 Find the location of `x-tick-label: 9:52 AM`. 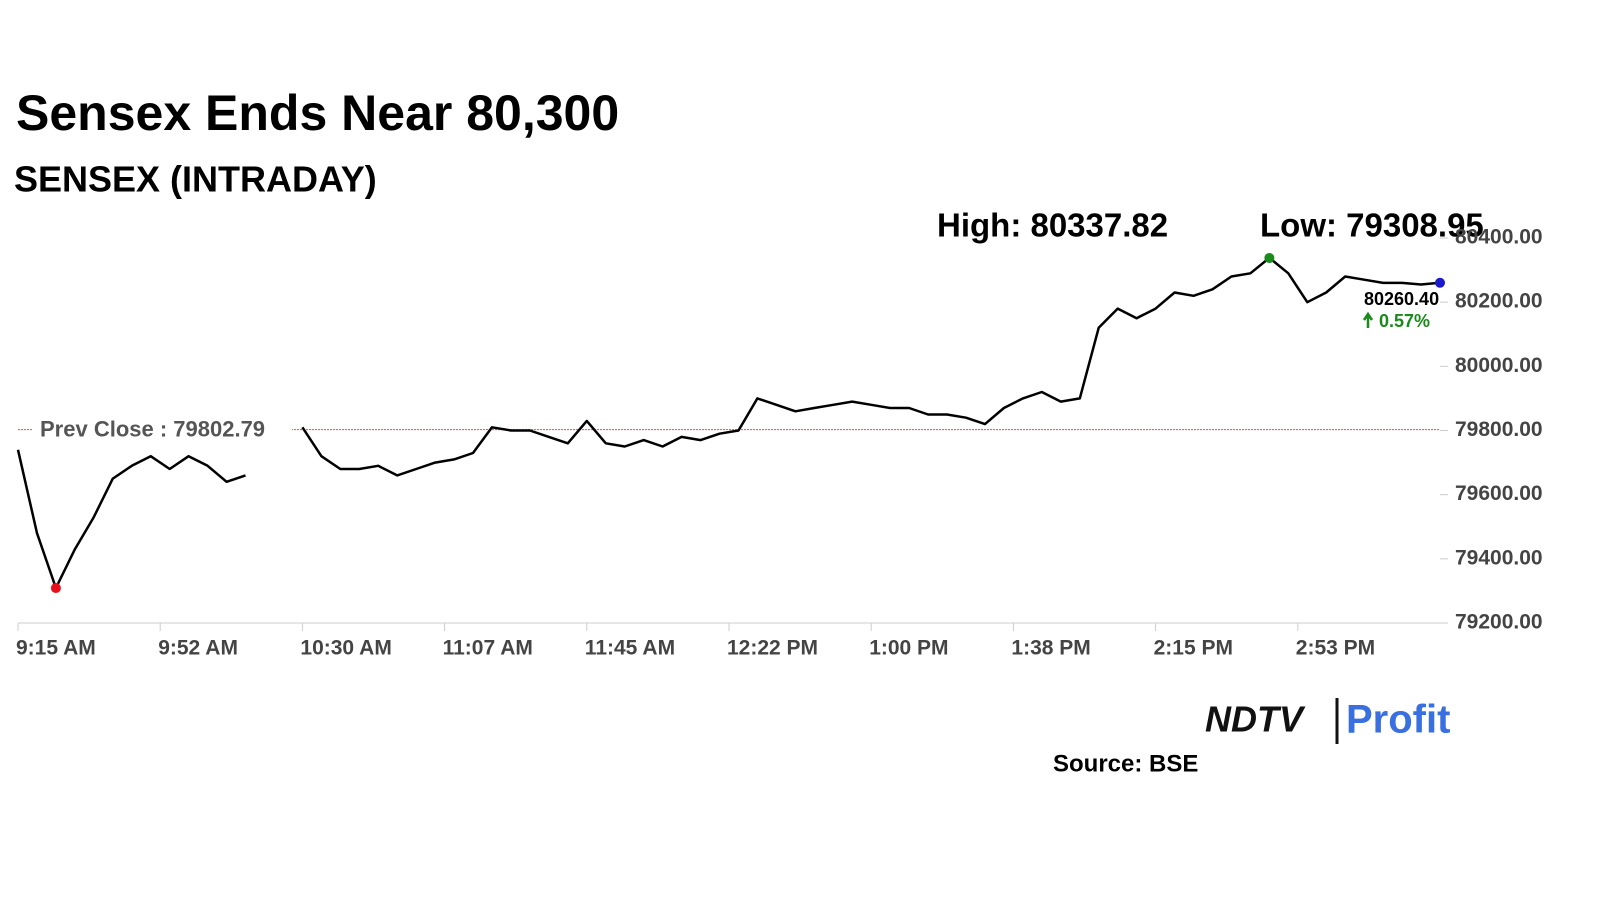

x-tick-label: 9:52 AM is located at coordinates (198, 648).